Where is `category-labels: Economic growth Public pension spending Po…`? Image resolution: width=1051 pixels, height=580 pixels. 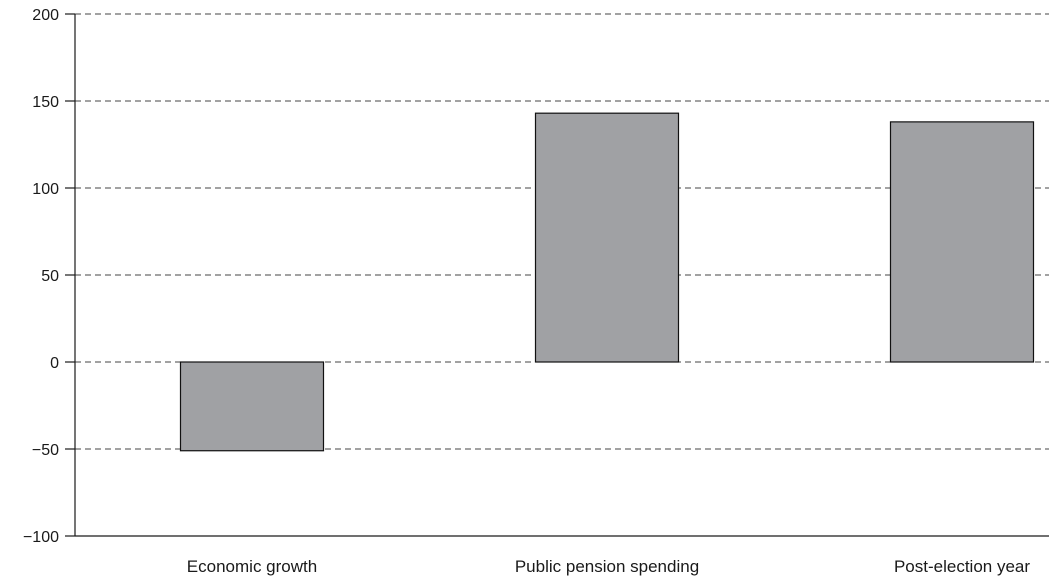 category-labels: Economic growth Public pension spending Po… is located at coordinates (609, 566).